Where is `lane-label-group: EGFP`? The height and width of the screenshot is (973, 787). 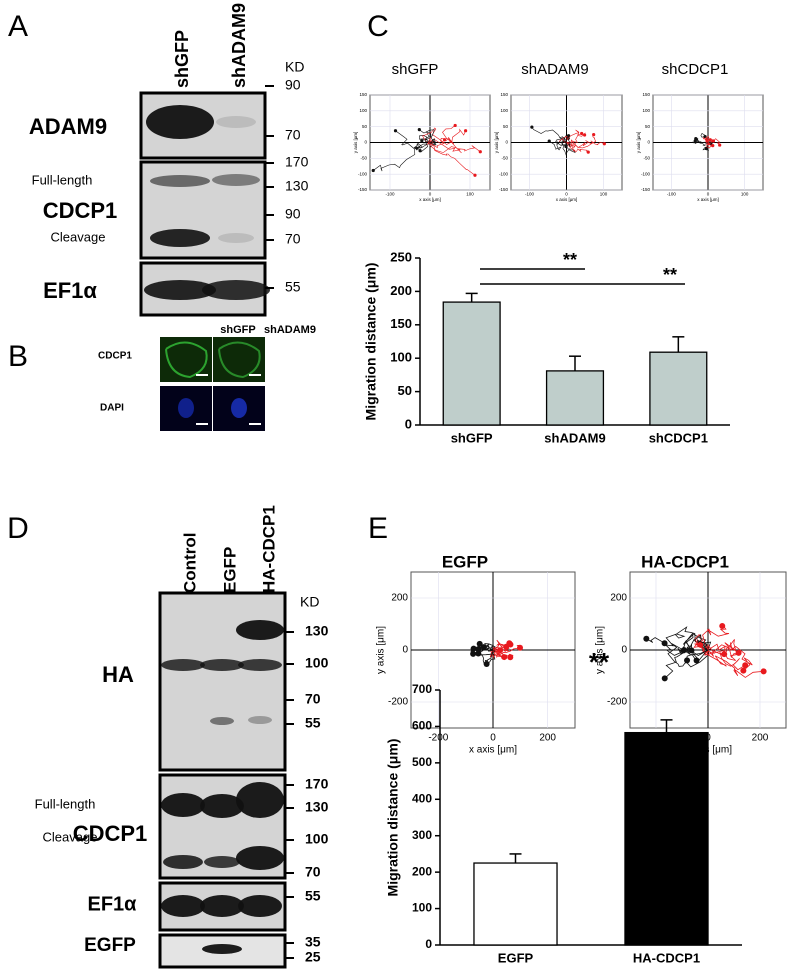
lane-label-group: EGFP is located at coordinates (229, 570).